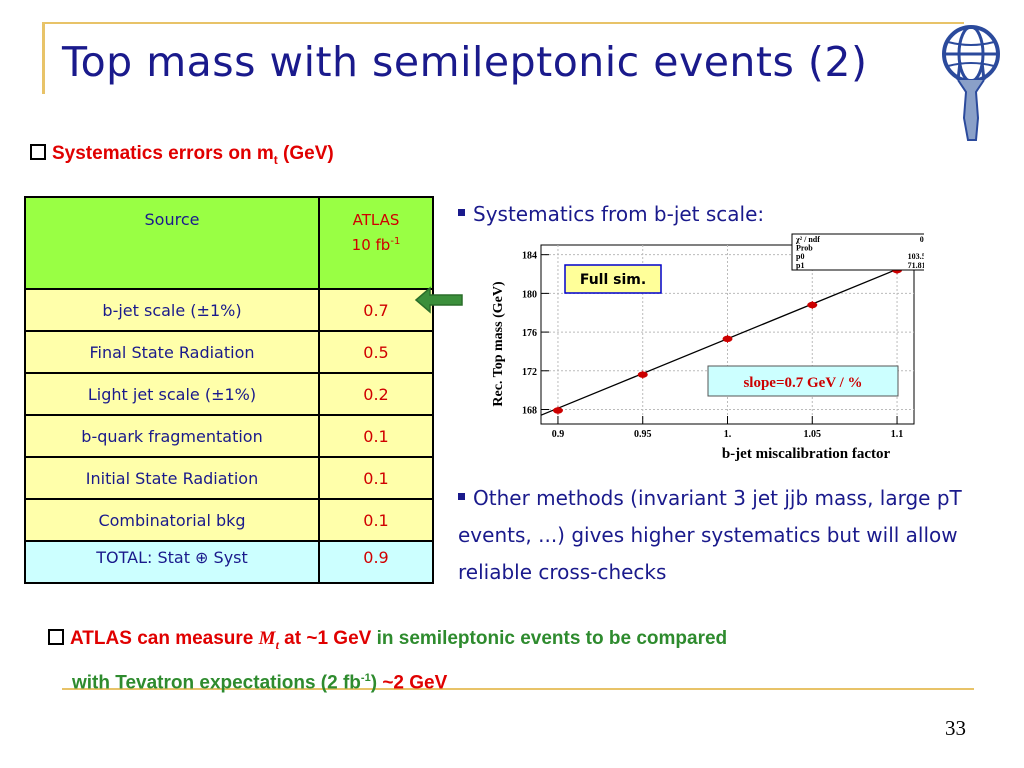 This screenshot has width=1024, height=768. I want to click on stats-label: p0, so click(800, 256).